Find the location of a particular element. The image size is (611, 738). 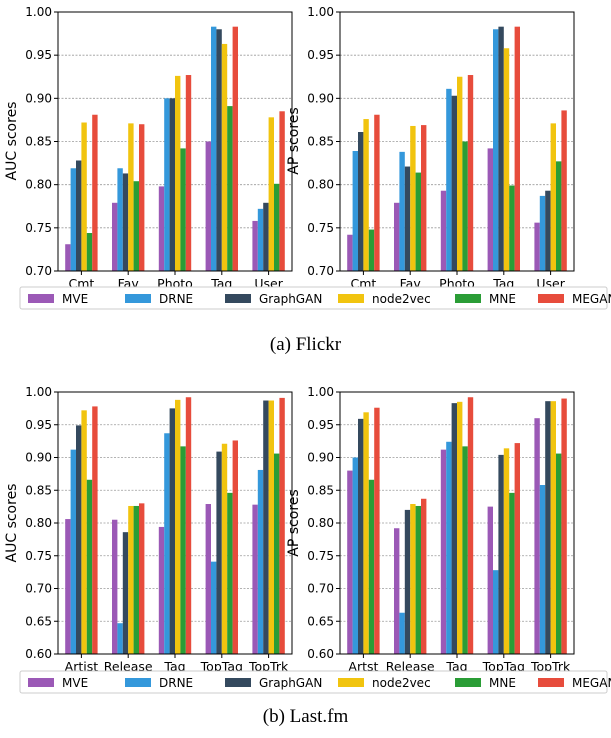

y-tick-label: 0.60 is located at coordinates (320, 654).